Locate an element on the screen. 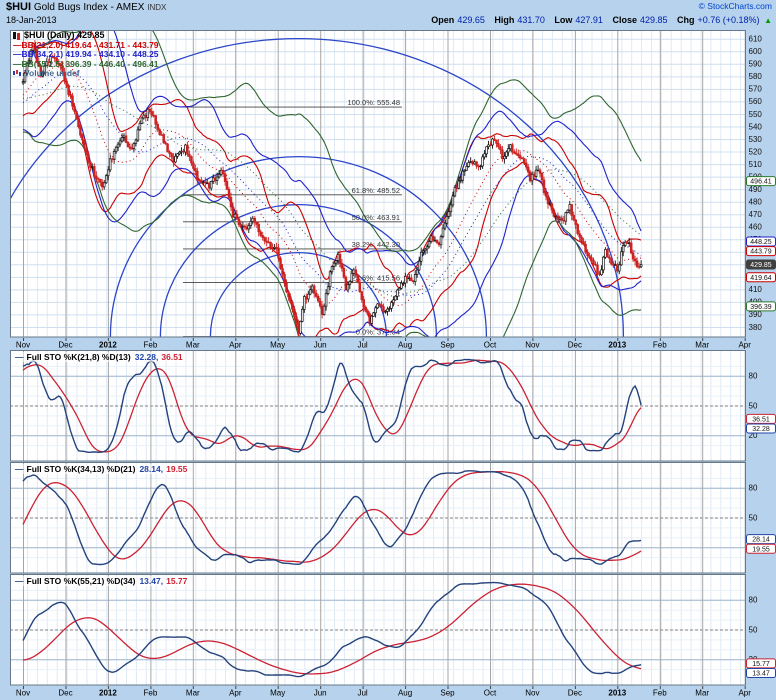 This screenshot has height=700, width=776. svg-text: 396.39 is located at coordinates (761, 307).